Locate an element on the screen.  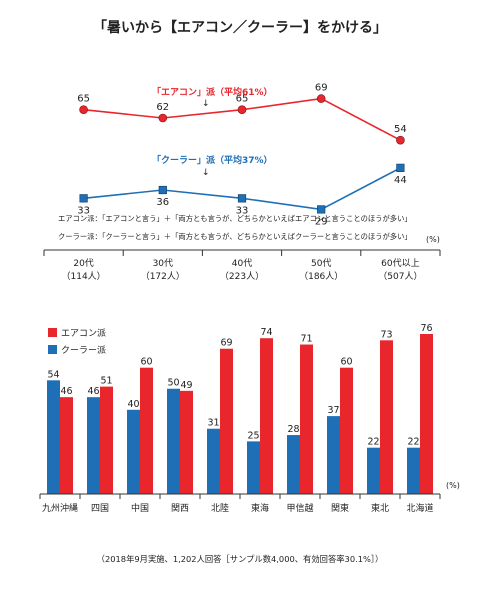
line-category-count: （507人） is located at coordinates (400, 276).